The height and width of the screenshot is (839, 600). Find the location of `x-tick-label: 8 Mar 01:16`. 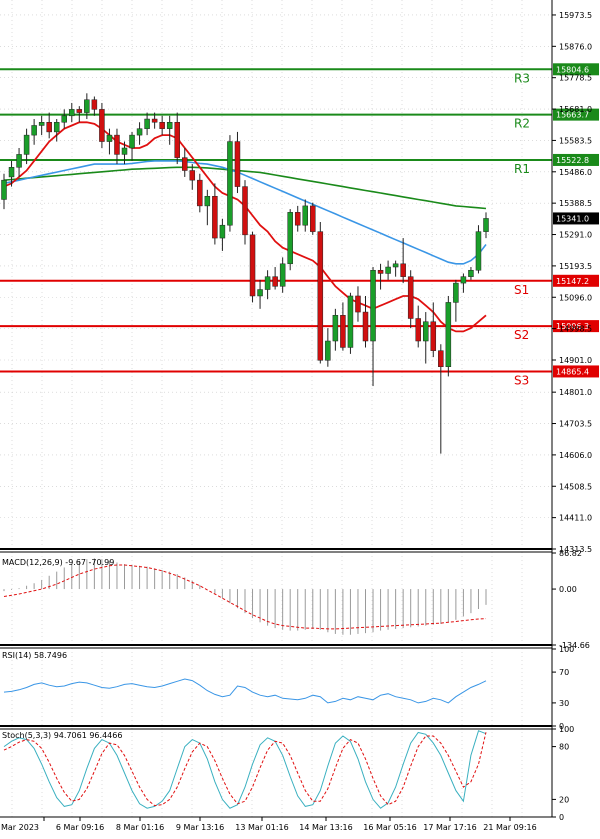

x-tick-label: 8 Mar 01:16 is located at coordinates (140, 827).